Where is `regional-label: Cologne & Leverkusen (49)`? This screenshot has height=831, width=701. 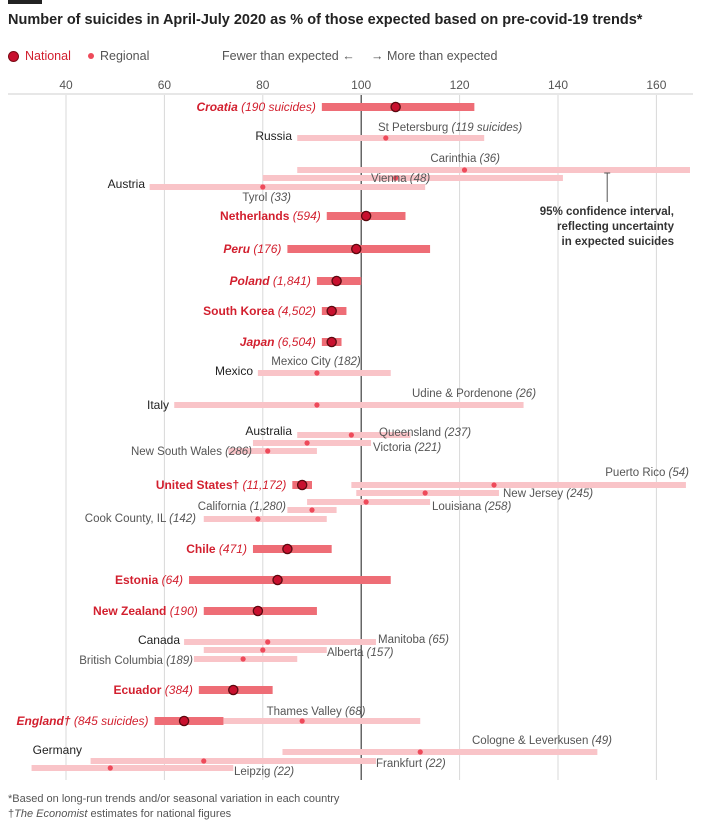 regional-label: Cologne & Leverkusen (49) is located at coordinates (542, 741).